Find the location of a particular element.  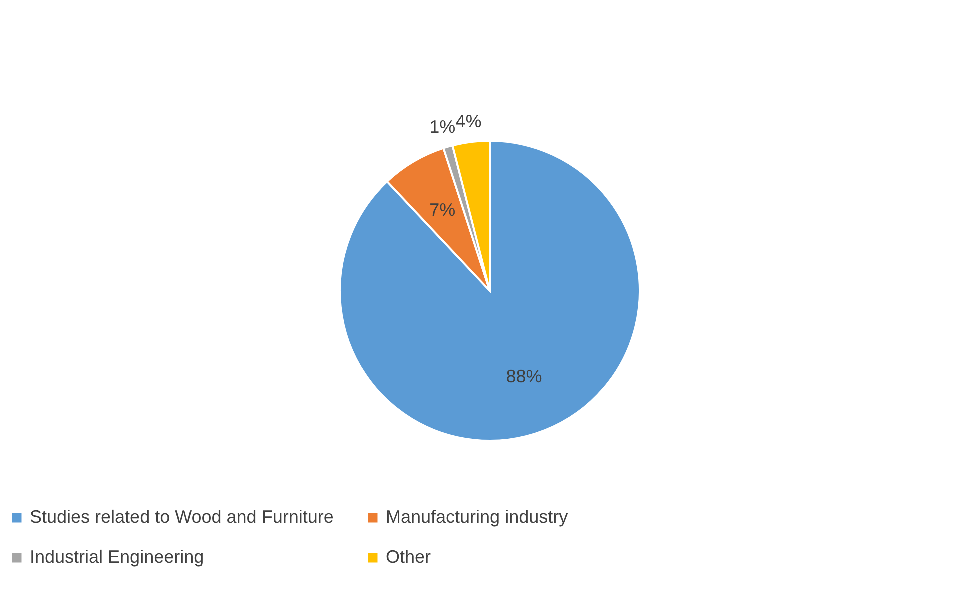

data-label: 1% is located at coordinates (443, 126).